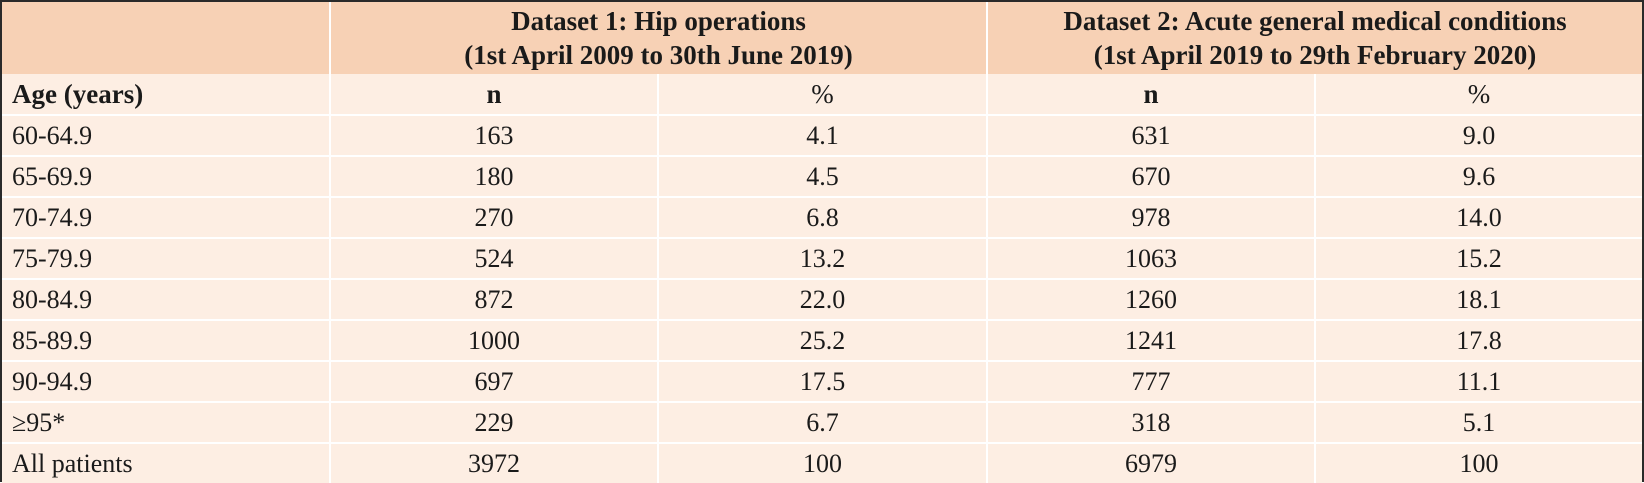  Describe the element at coordinates (1151, 462) in the screenshot. I see `cell-dataset-2-n: 6979` at that location.